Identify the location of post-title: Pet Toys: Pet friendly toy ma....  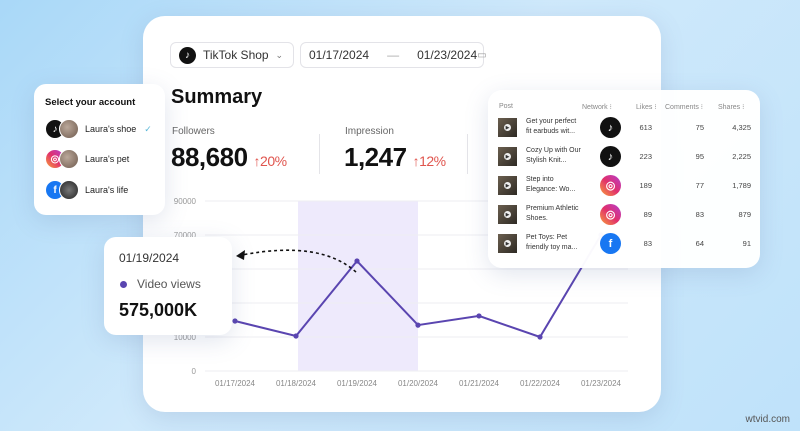
(552, 242).